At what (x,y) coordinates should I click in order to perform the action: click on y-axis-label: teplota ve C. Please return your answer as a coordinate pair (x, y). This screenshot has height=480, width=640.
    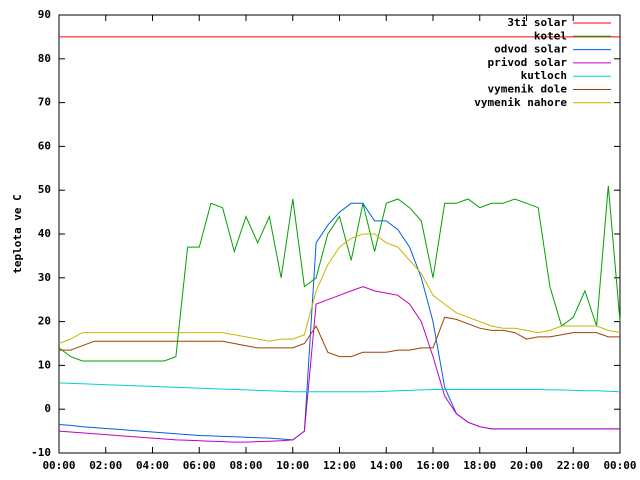
    Looking at the image, I should click on (17, 233).